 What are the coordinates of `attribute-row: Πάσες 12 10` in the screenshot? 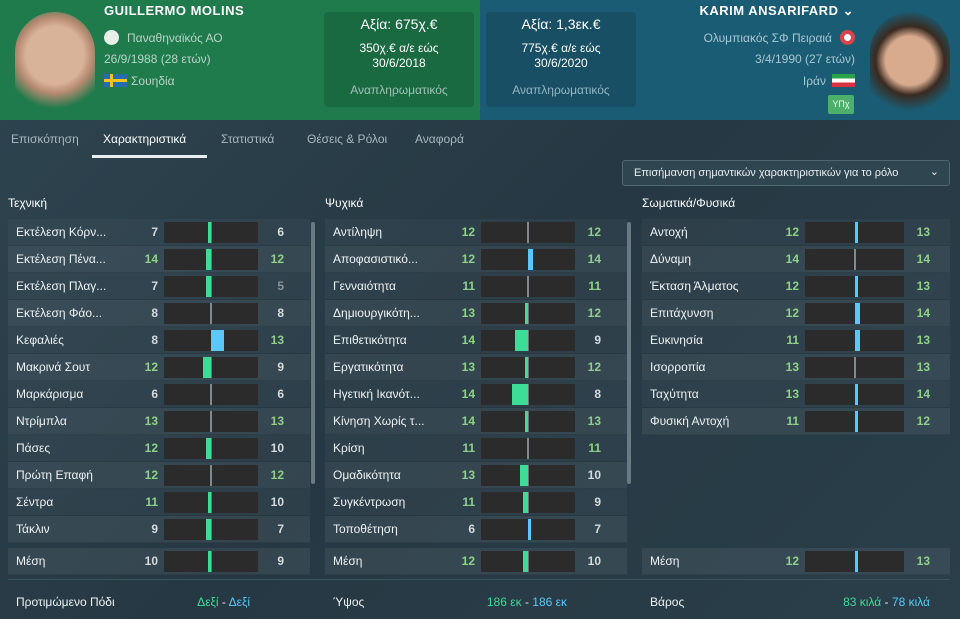 It's located at (159, 448).